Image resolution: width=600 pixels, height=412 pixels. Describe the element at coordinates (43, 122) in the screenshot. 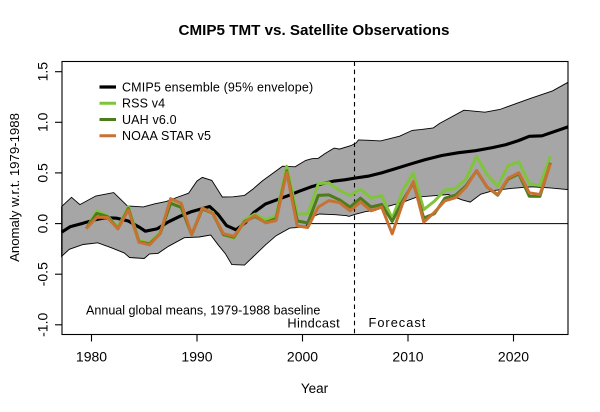

I see `svg-text: 1.0` at that location.